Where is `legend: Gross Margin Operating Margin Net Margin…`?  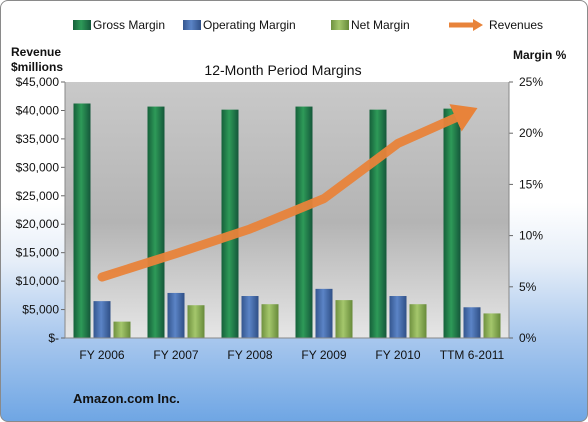
legend: Gross Margin Operating Margin Net Margin… is located at coordinates (308, 25).